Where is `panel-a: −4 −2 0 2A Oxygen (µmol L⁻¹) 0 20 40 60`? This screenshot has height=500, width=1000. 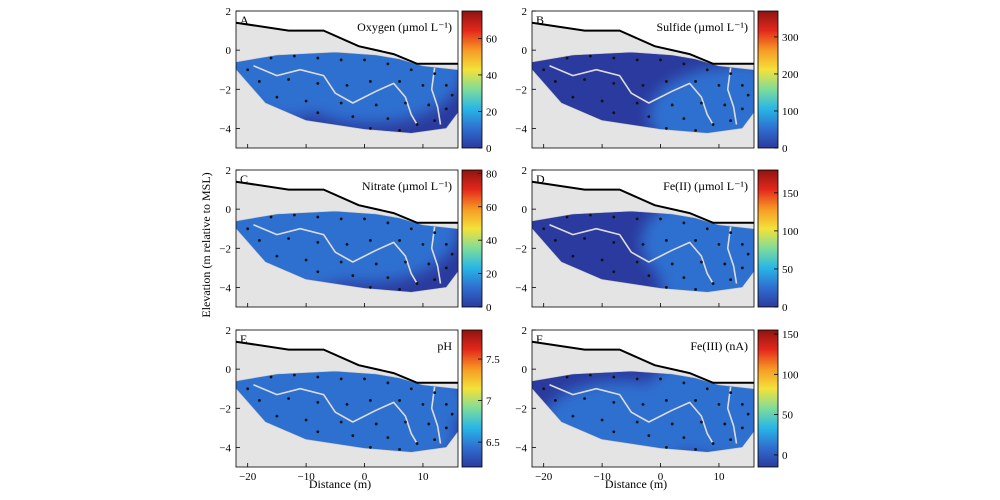
panel-a: −4 −2 0 2A Oxygen (µmol L⁻¹) 0 20 40 60 is located at coordinates (358, 80).